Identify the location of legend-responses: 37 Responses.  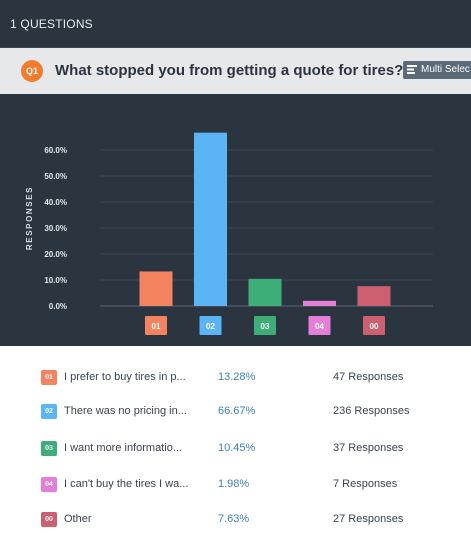
(368, 448).